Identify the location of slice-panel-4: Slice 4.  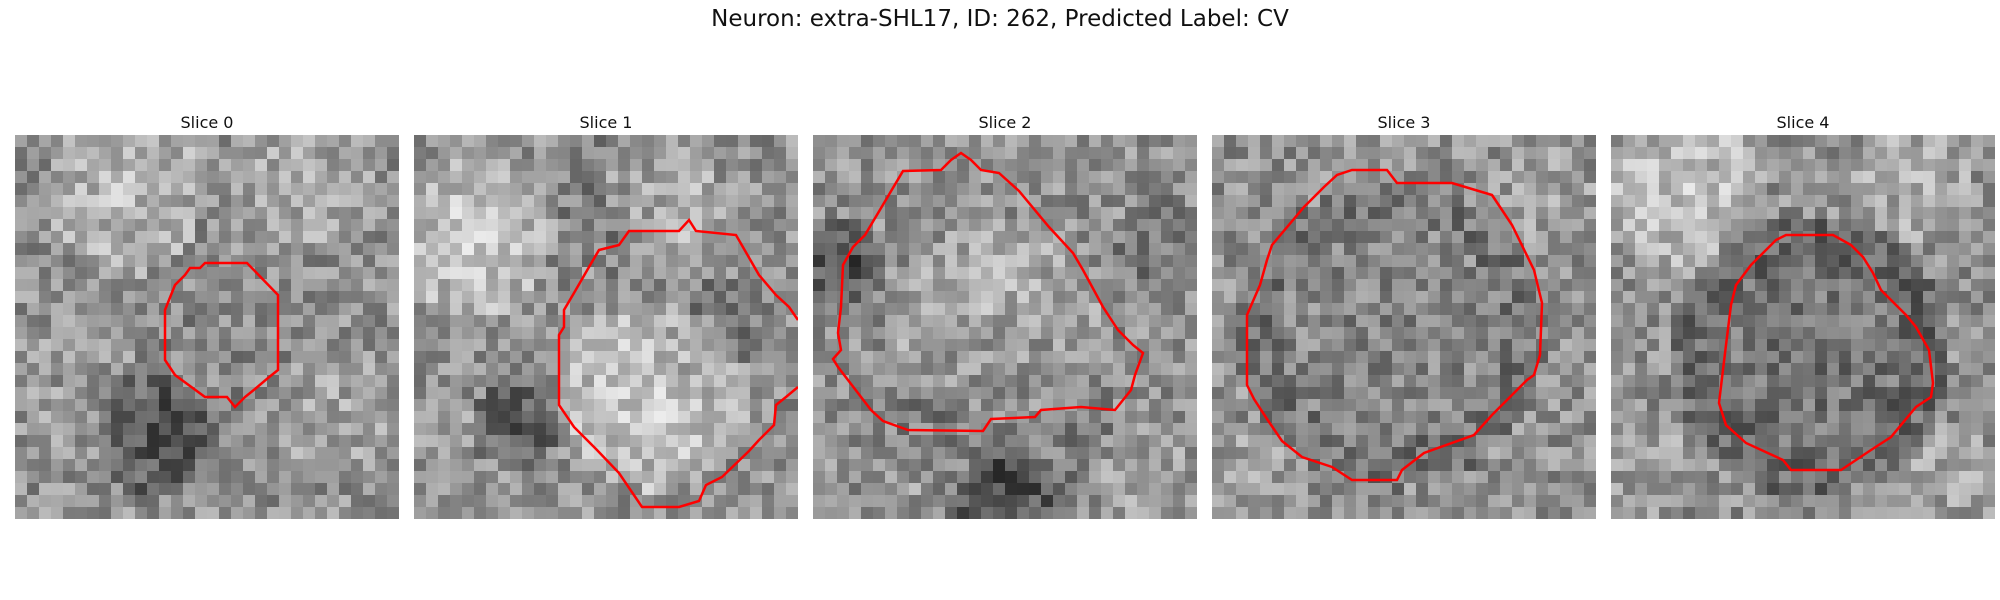
(1803, 315).